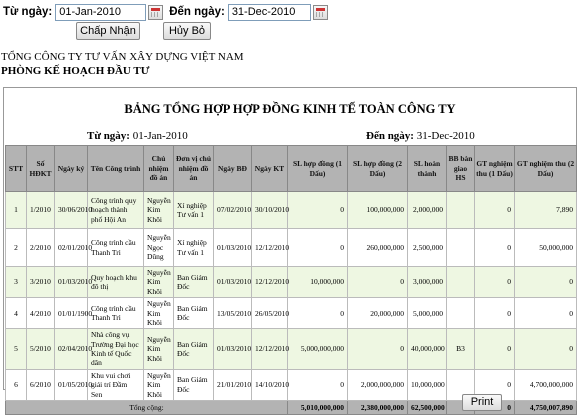  What do you see at coordinates (115, 168) in the screenshot?
I see `col-header: Tên Công trình` at bounding box center [115, 168].